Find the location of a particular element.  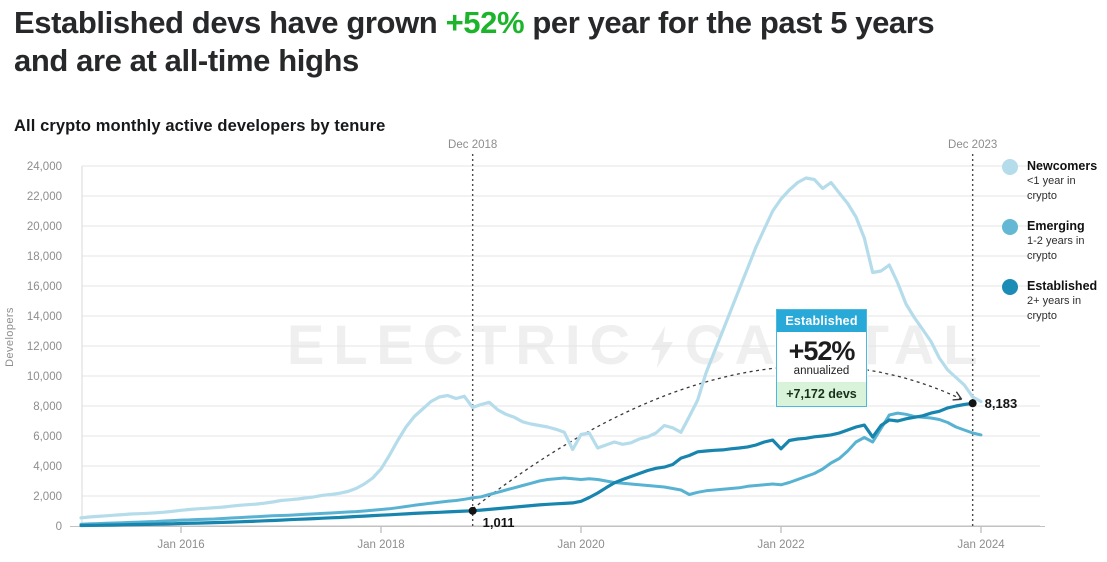

legend-desc: 2+ years in crypto is located at coordinates (1054, 308).